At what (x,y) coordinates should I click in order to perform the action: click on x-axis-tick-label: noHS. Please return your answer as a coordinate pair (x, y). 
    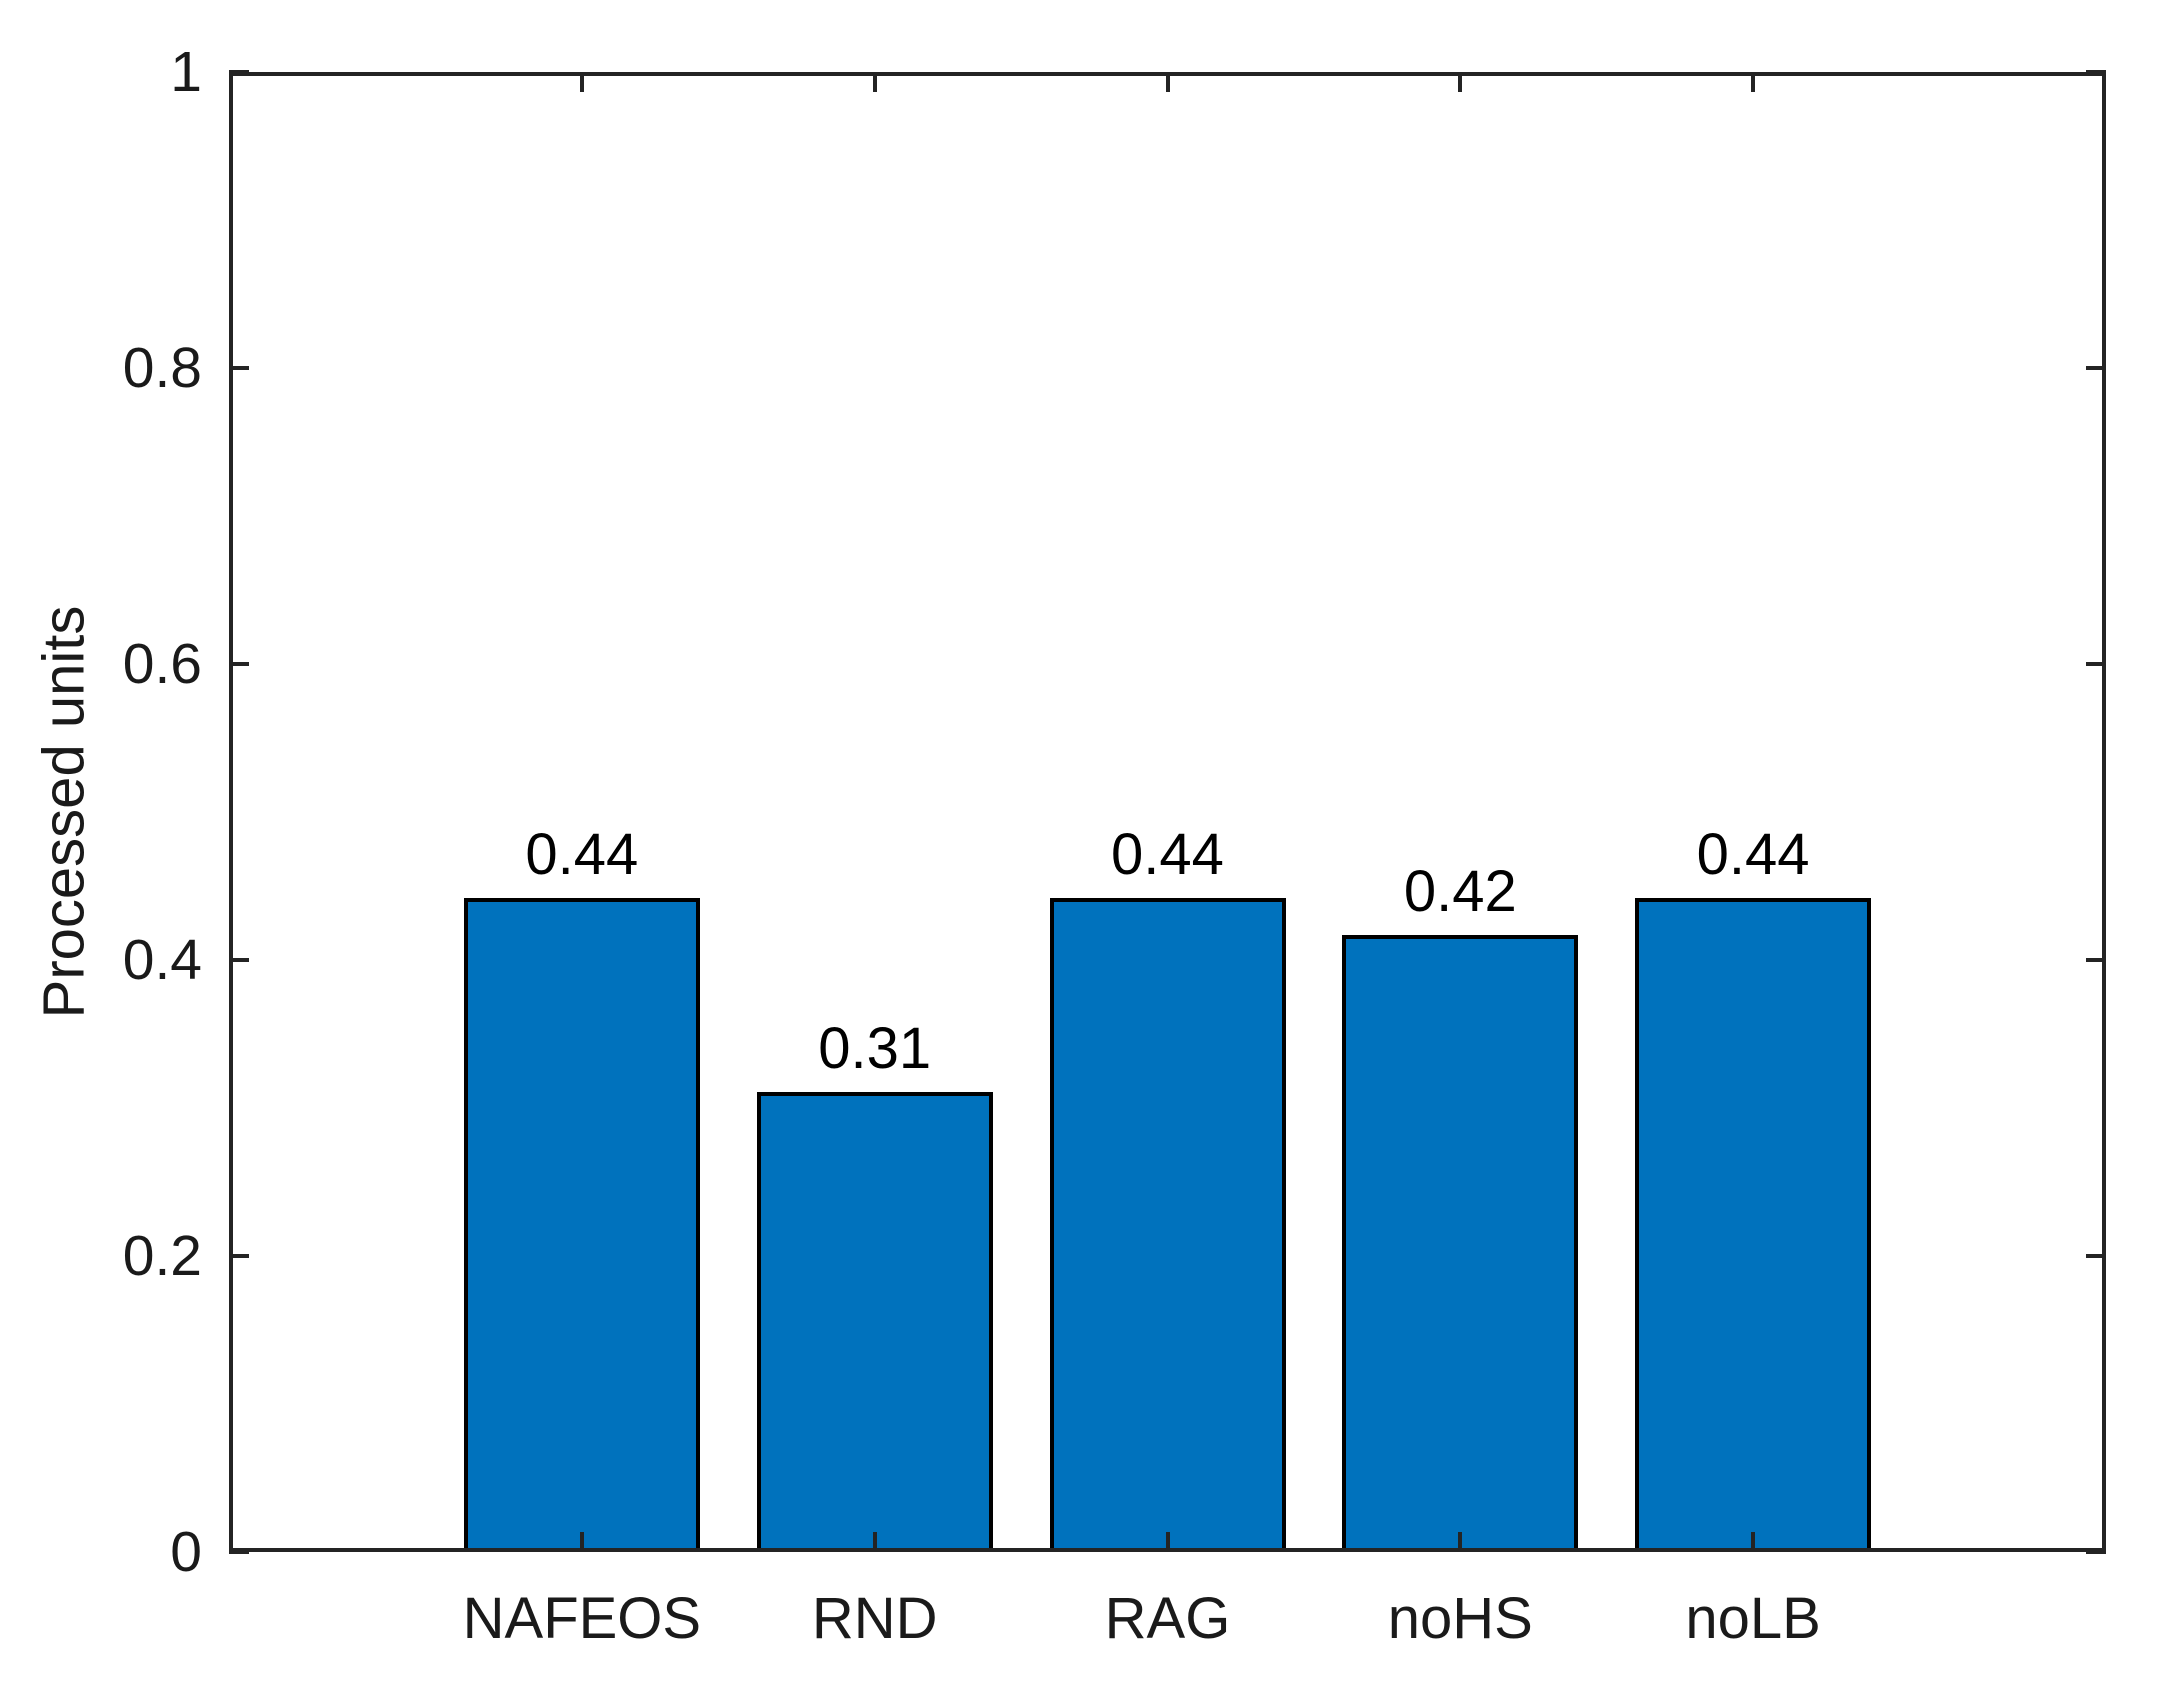
    Looking at the image, I should click on (1460, 1618).